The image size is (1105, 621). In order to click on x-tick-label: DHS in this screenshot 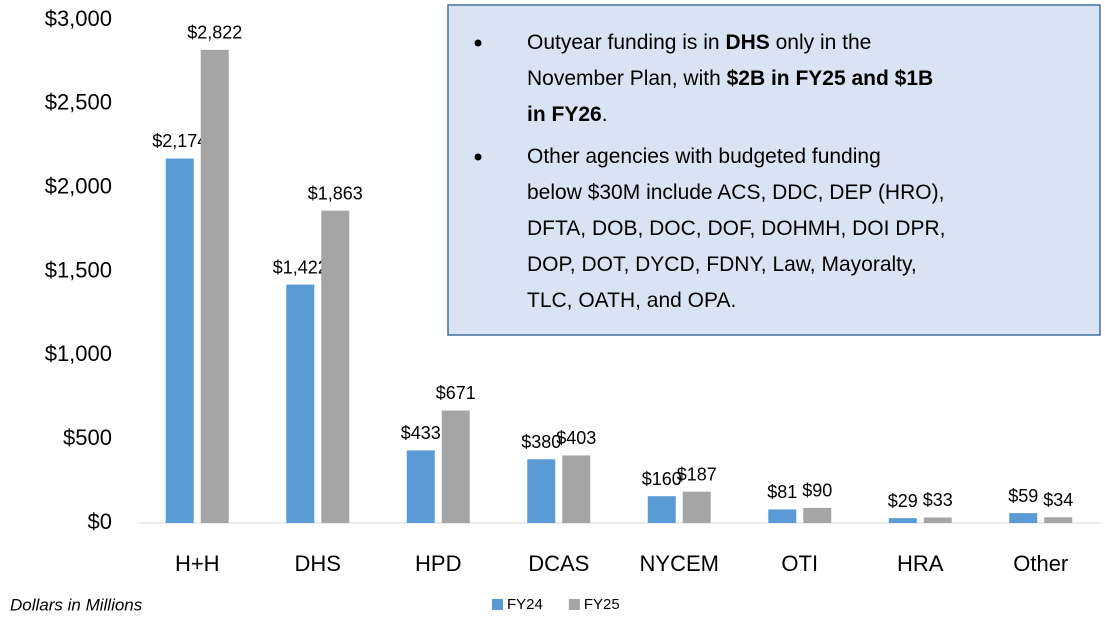, I will do `click(318, 563)`.